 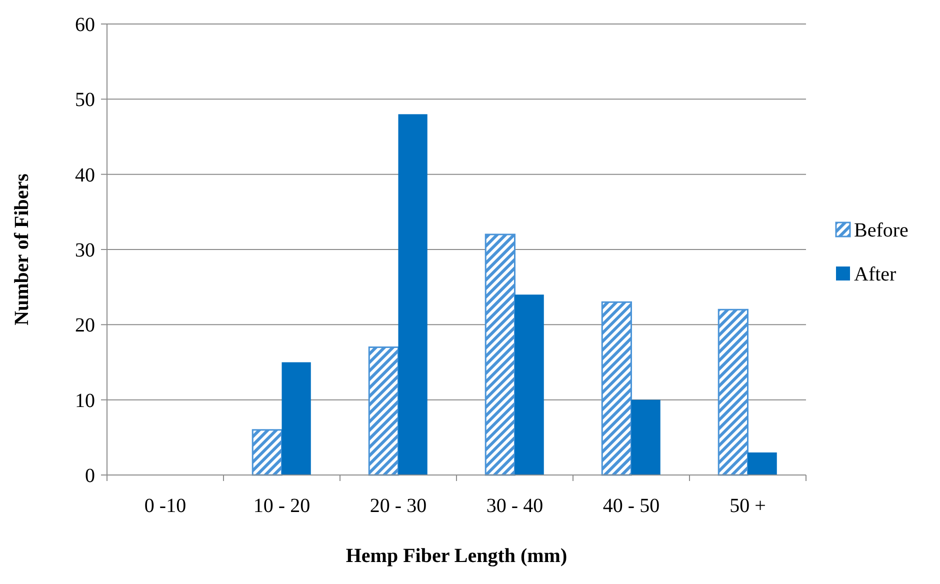 What do you see at coordinates (881, 231) in the screenshot?
I see `legend-label: Before` at bounding box center [881, 231].